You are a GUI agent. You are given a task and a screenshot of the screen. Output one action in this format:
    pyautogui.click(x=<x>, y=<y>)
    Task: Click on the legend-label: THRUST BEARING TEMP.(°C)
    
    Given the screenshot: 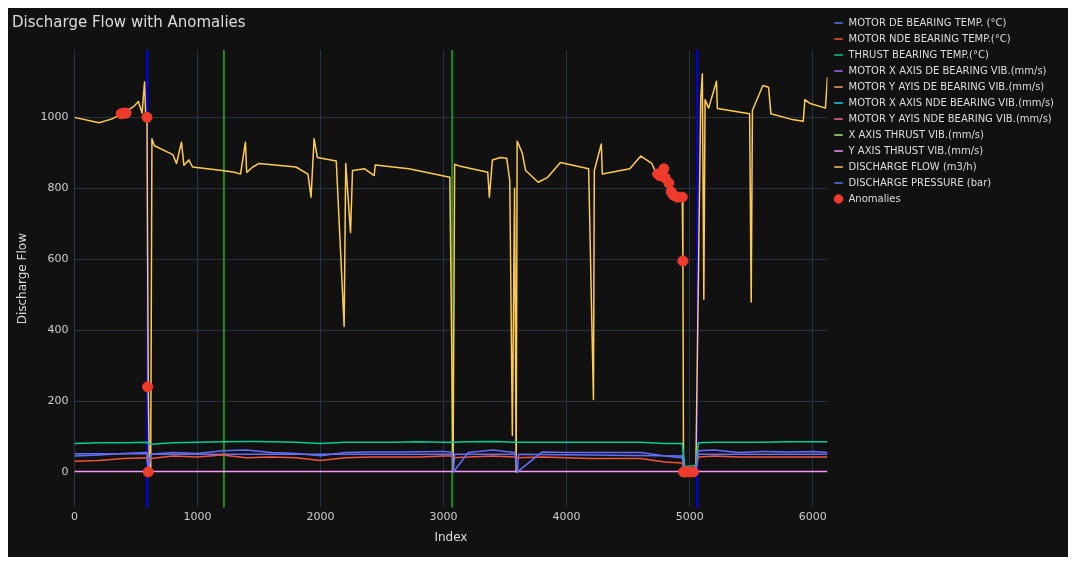 What is the action you would take?
    pyautogui.click(x=918, y=54)
    